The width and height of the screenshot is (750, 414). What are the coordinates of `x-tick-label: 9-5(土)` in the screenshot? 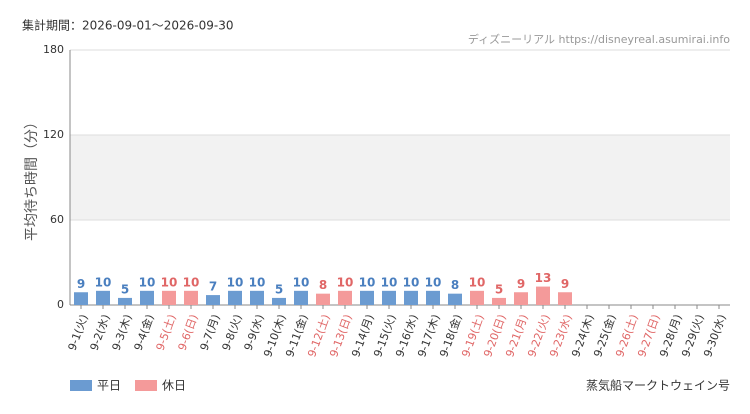 It's located at (166, 333).